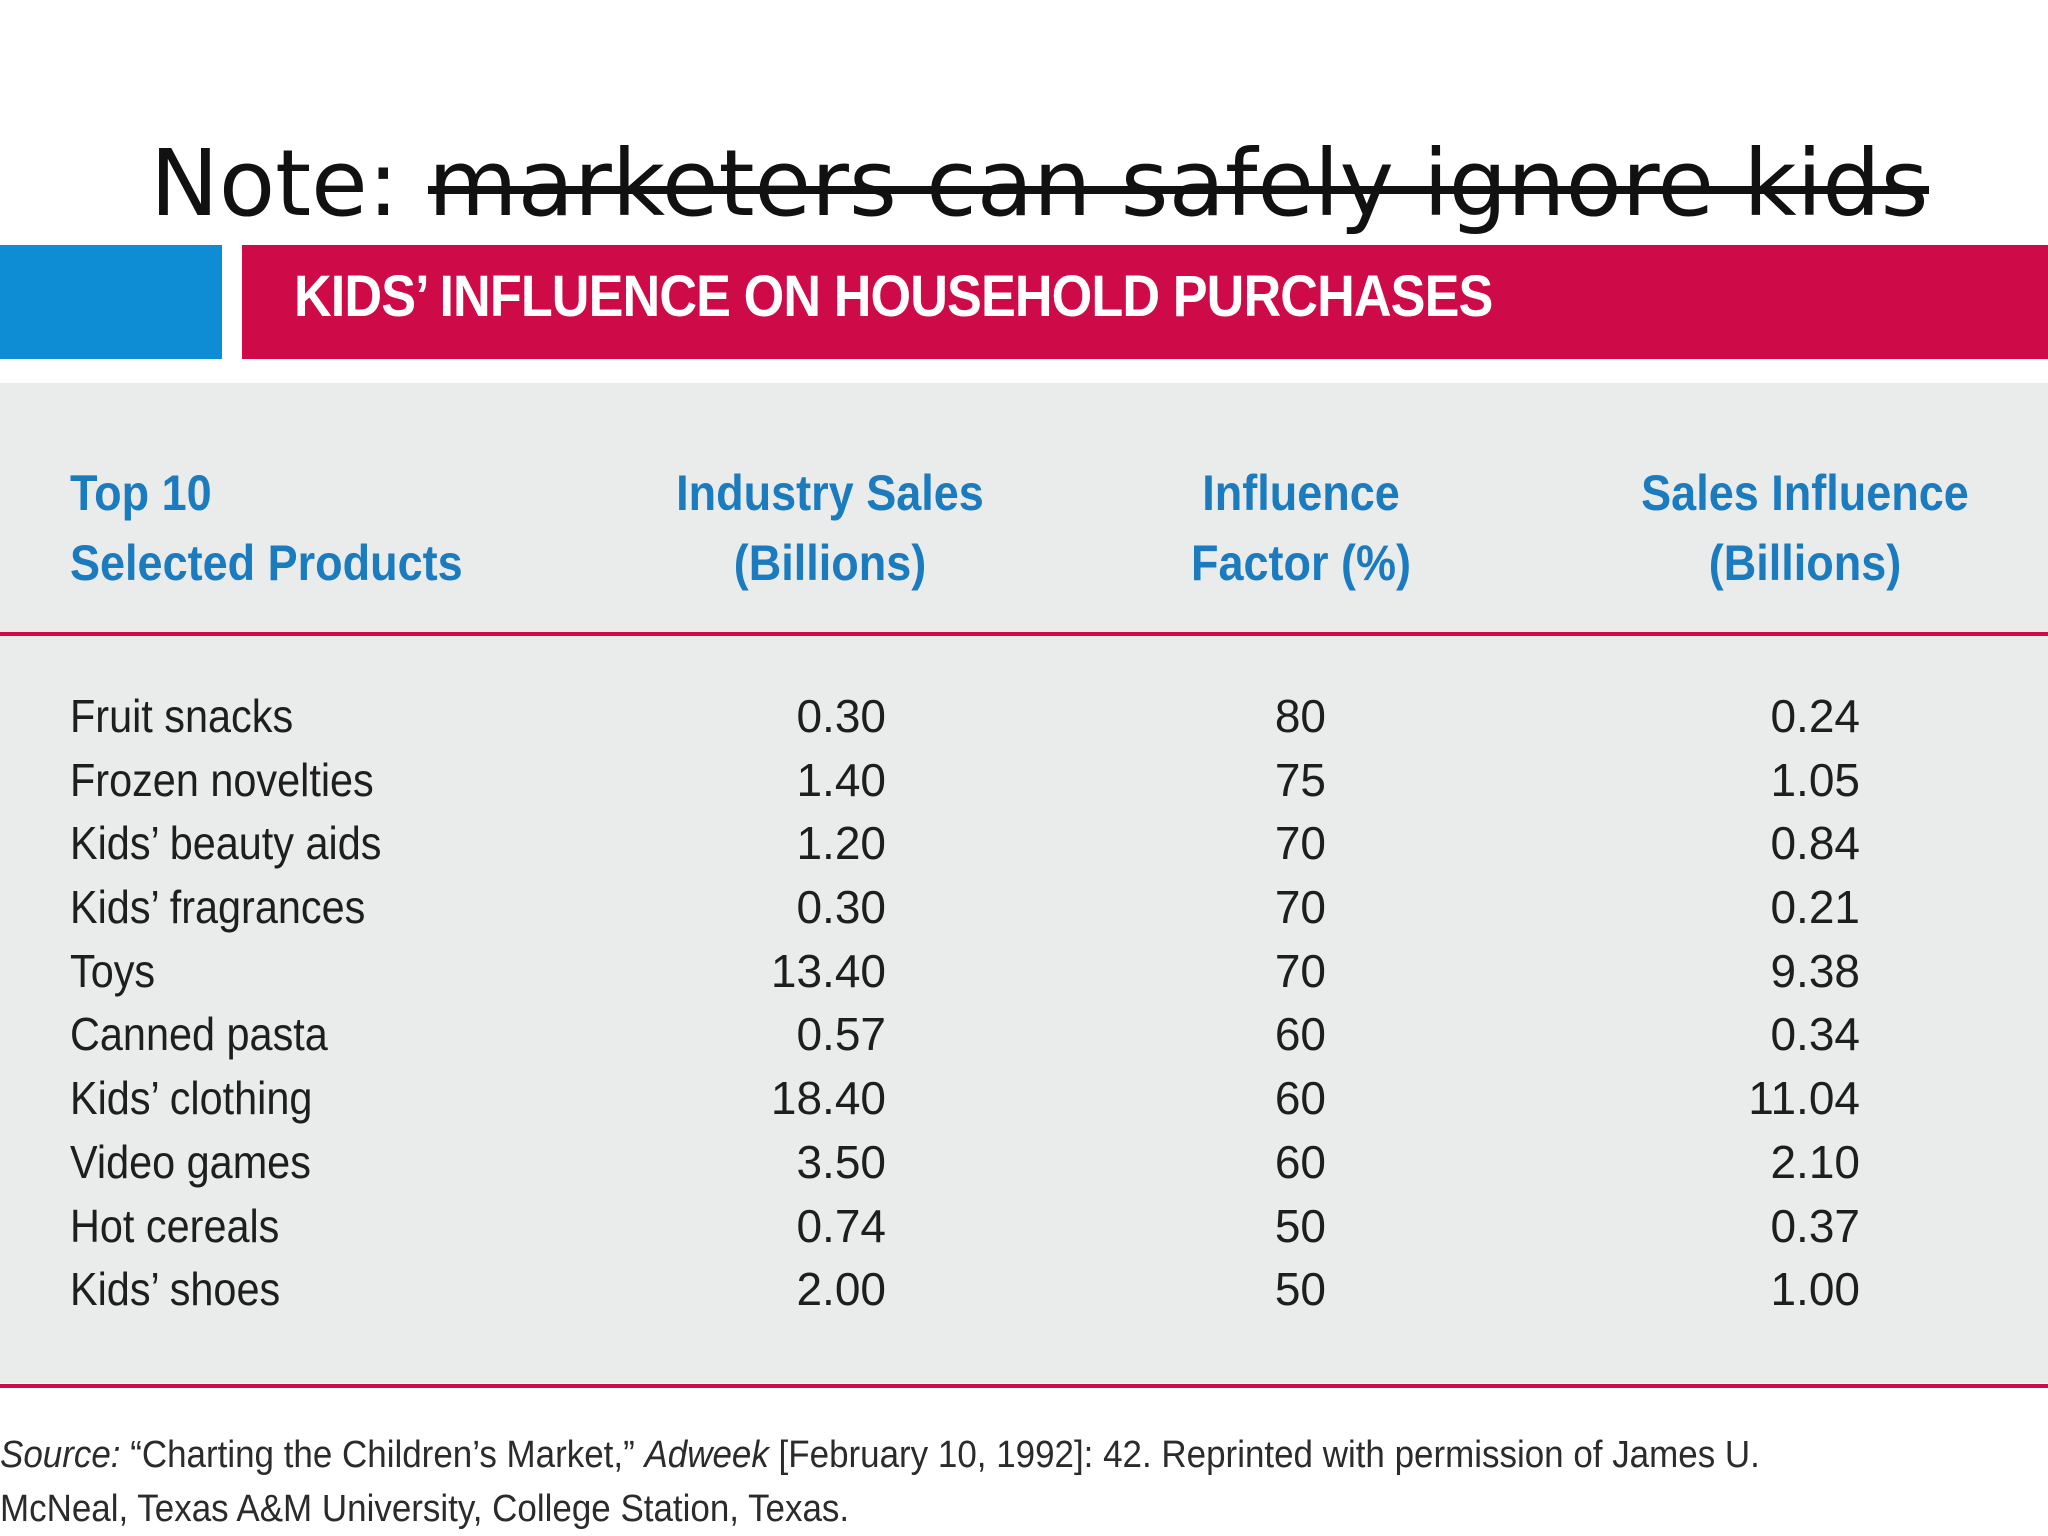 This screenshot has width=2048, height=1536. I want to click on column-header-influence-factor: Influence Factor (%), so click(1301, 528).